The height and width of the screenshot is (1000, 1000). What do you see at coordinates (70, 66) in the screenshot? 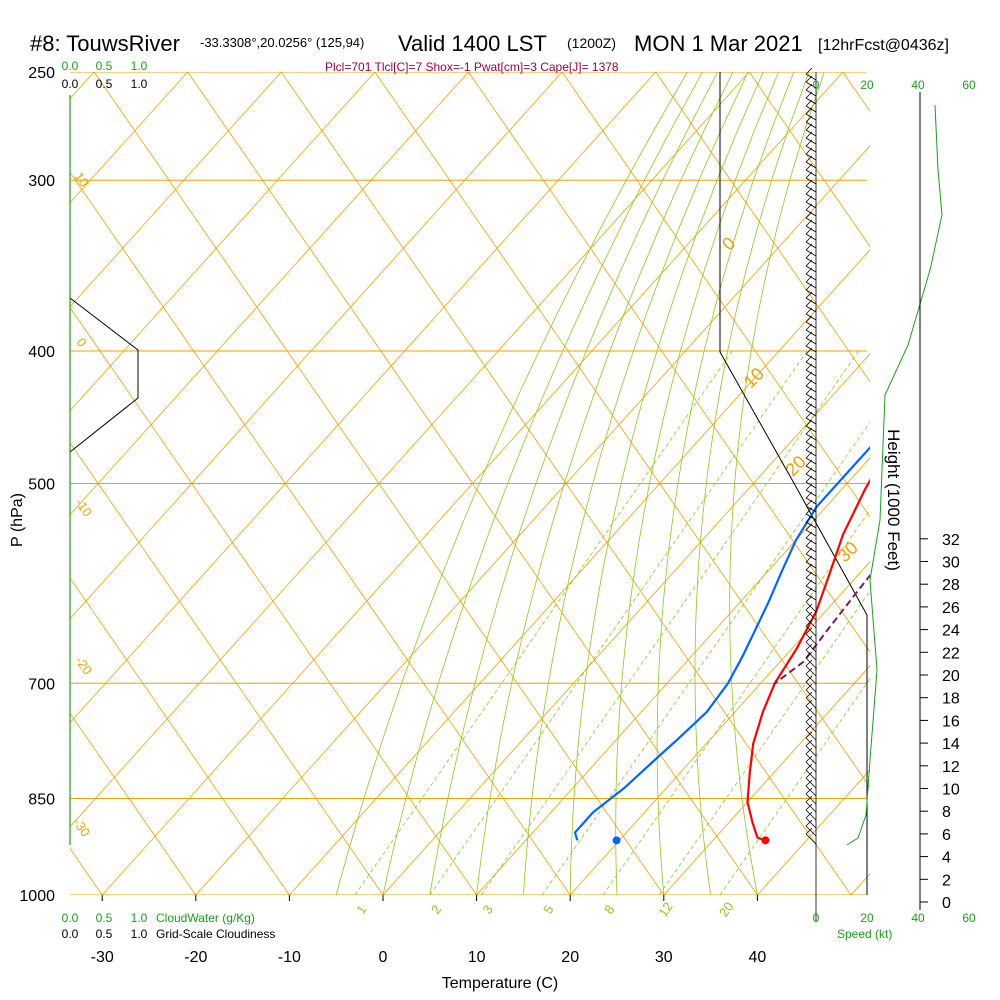
I see `cloudwater-tick-top: 0.0` at bounding box center [70, 66].